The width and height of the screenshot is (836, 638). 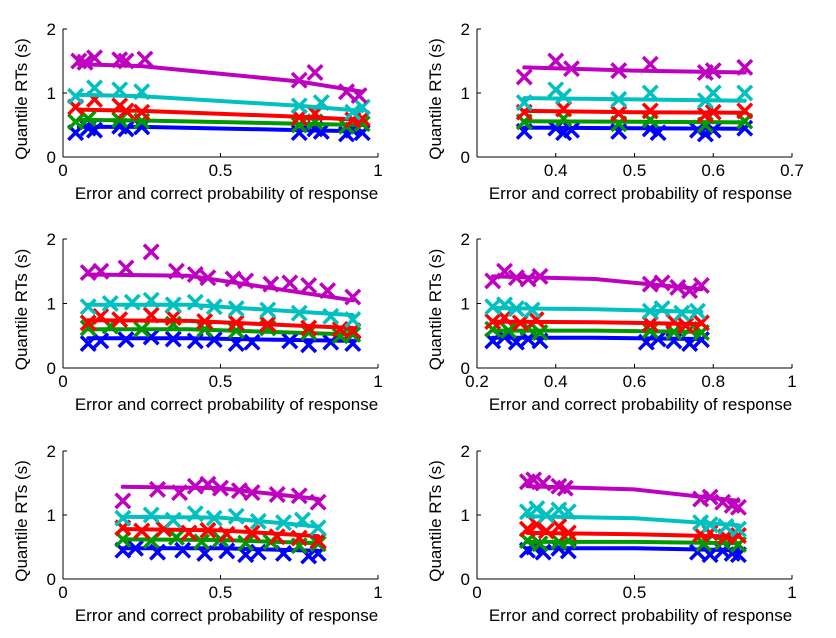 What do you see at coordinates (477, 381) in the screenshot?
I see `x-tick-label: 0.2` at bounding box center [477, 381].